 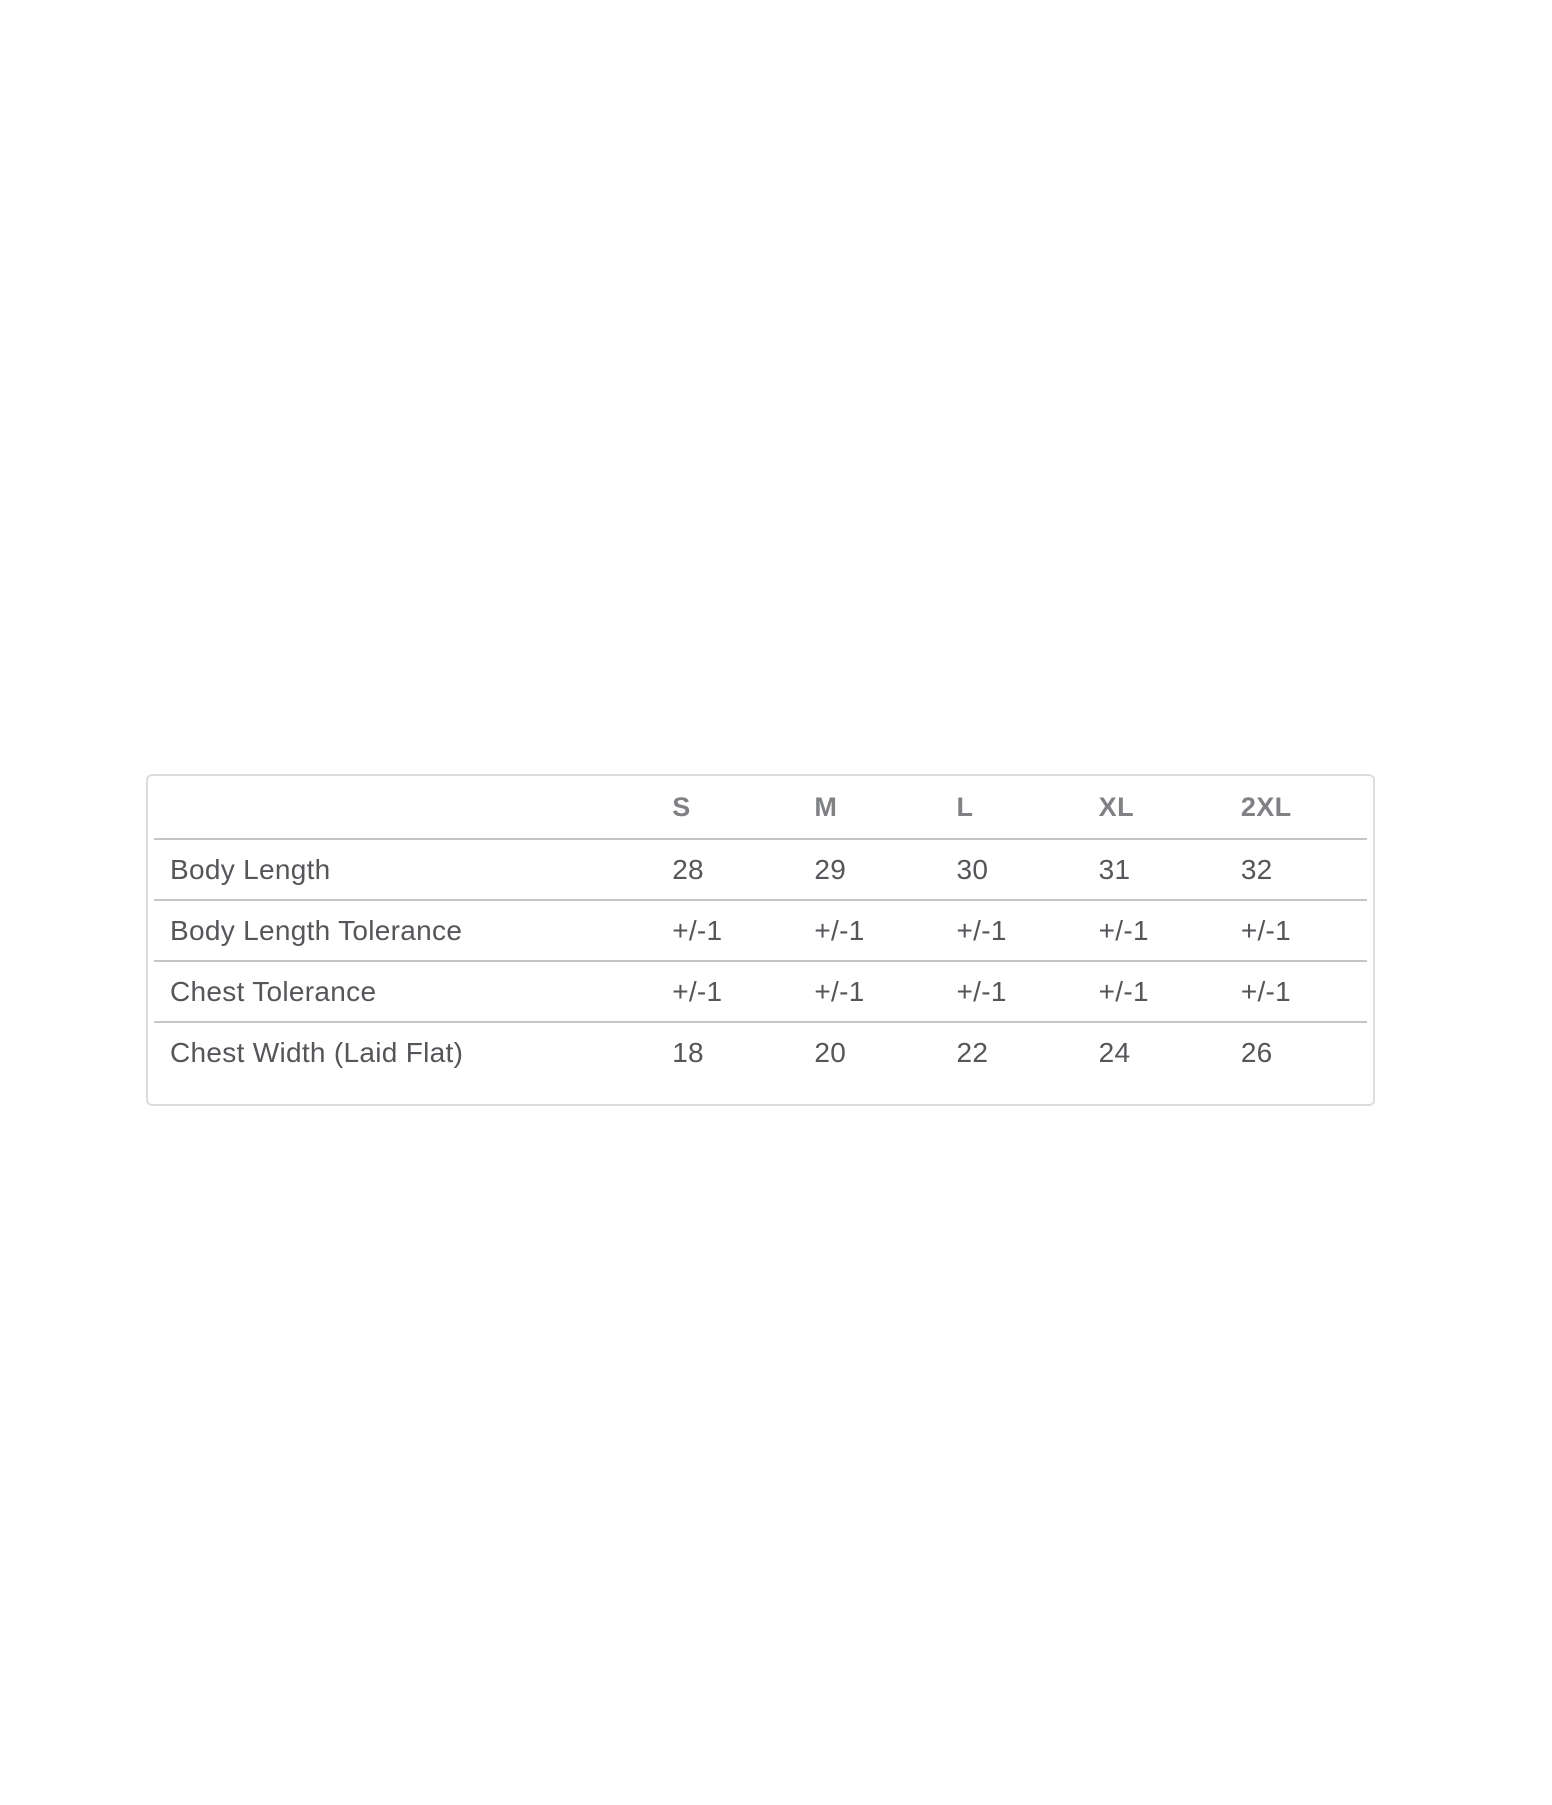 I want to click on row-label: Body Length Tolerance, so click(x=405, y=931).